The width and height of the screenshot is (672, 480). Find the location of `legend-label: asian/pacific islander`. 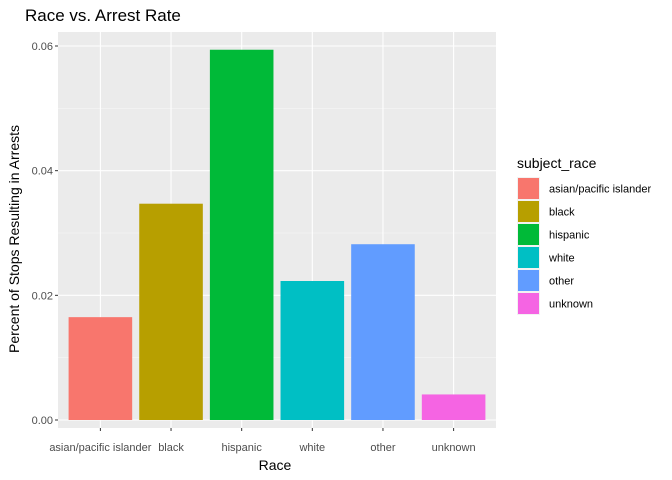

legend-label: asian/pacific islander is located at coordinates (600, 190).